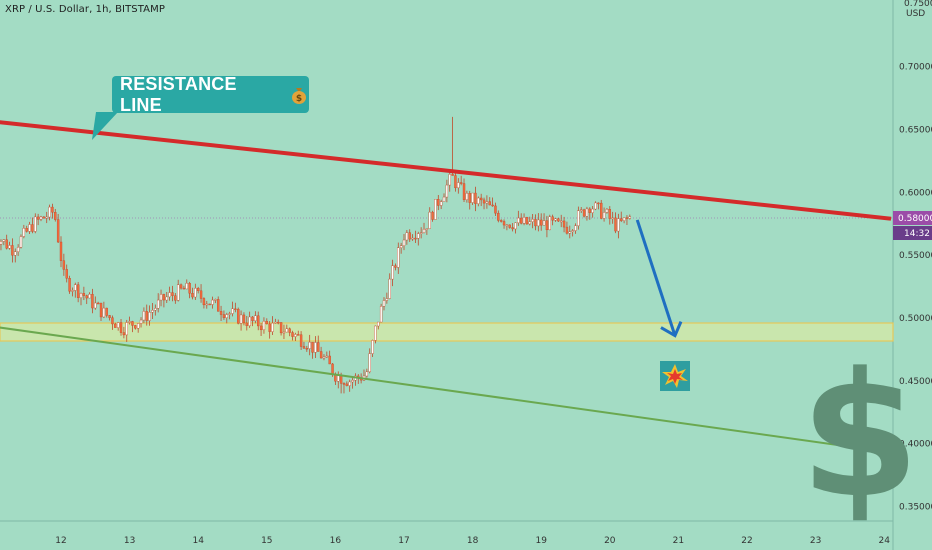  I want to click on price-axis-currency-label: USD, so click(915, 14).